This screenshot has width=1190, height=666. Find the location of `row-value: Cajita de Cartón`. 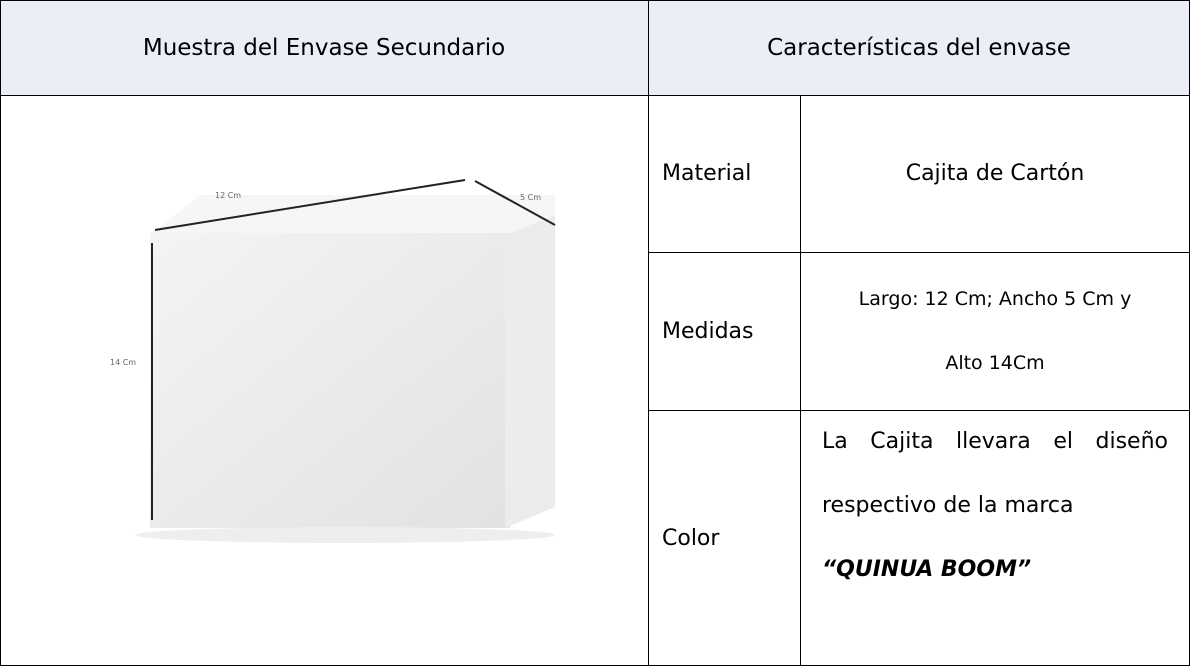

row-value: Cajita de Cartón is located at coordinates (995, 173).